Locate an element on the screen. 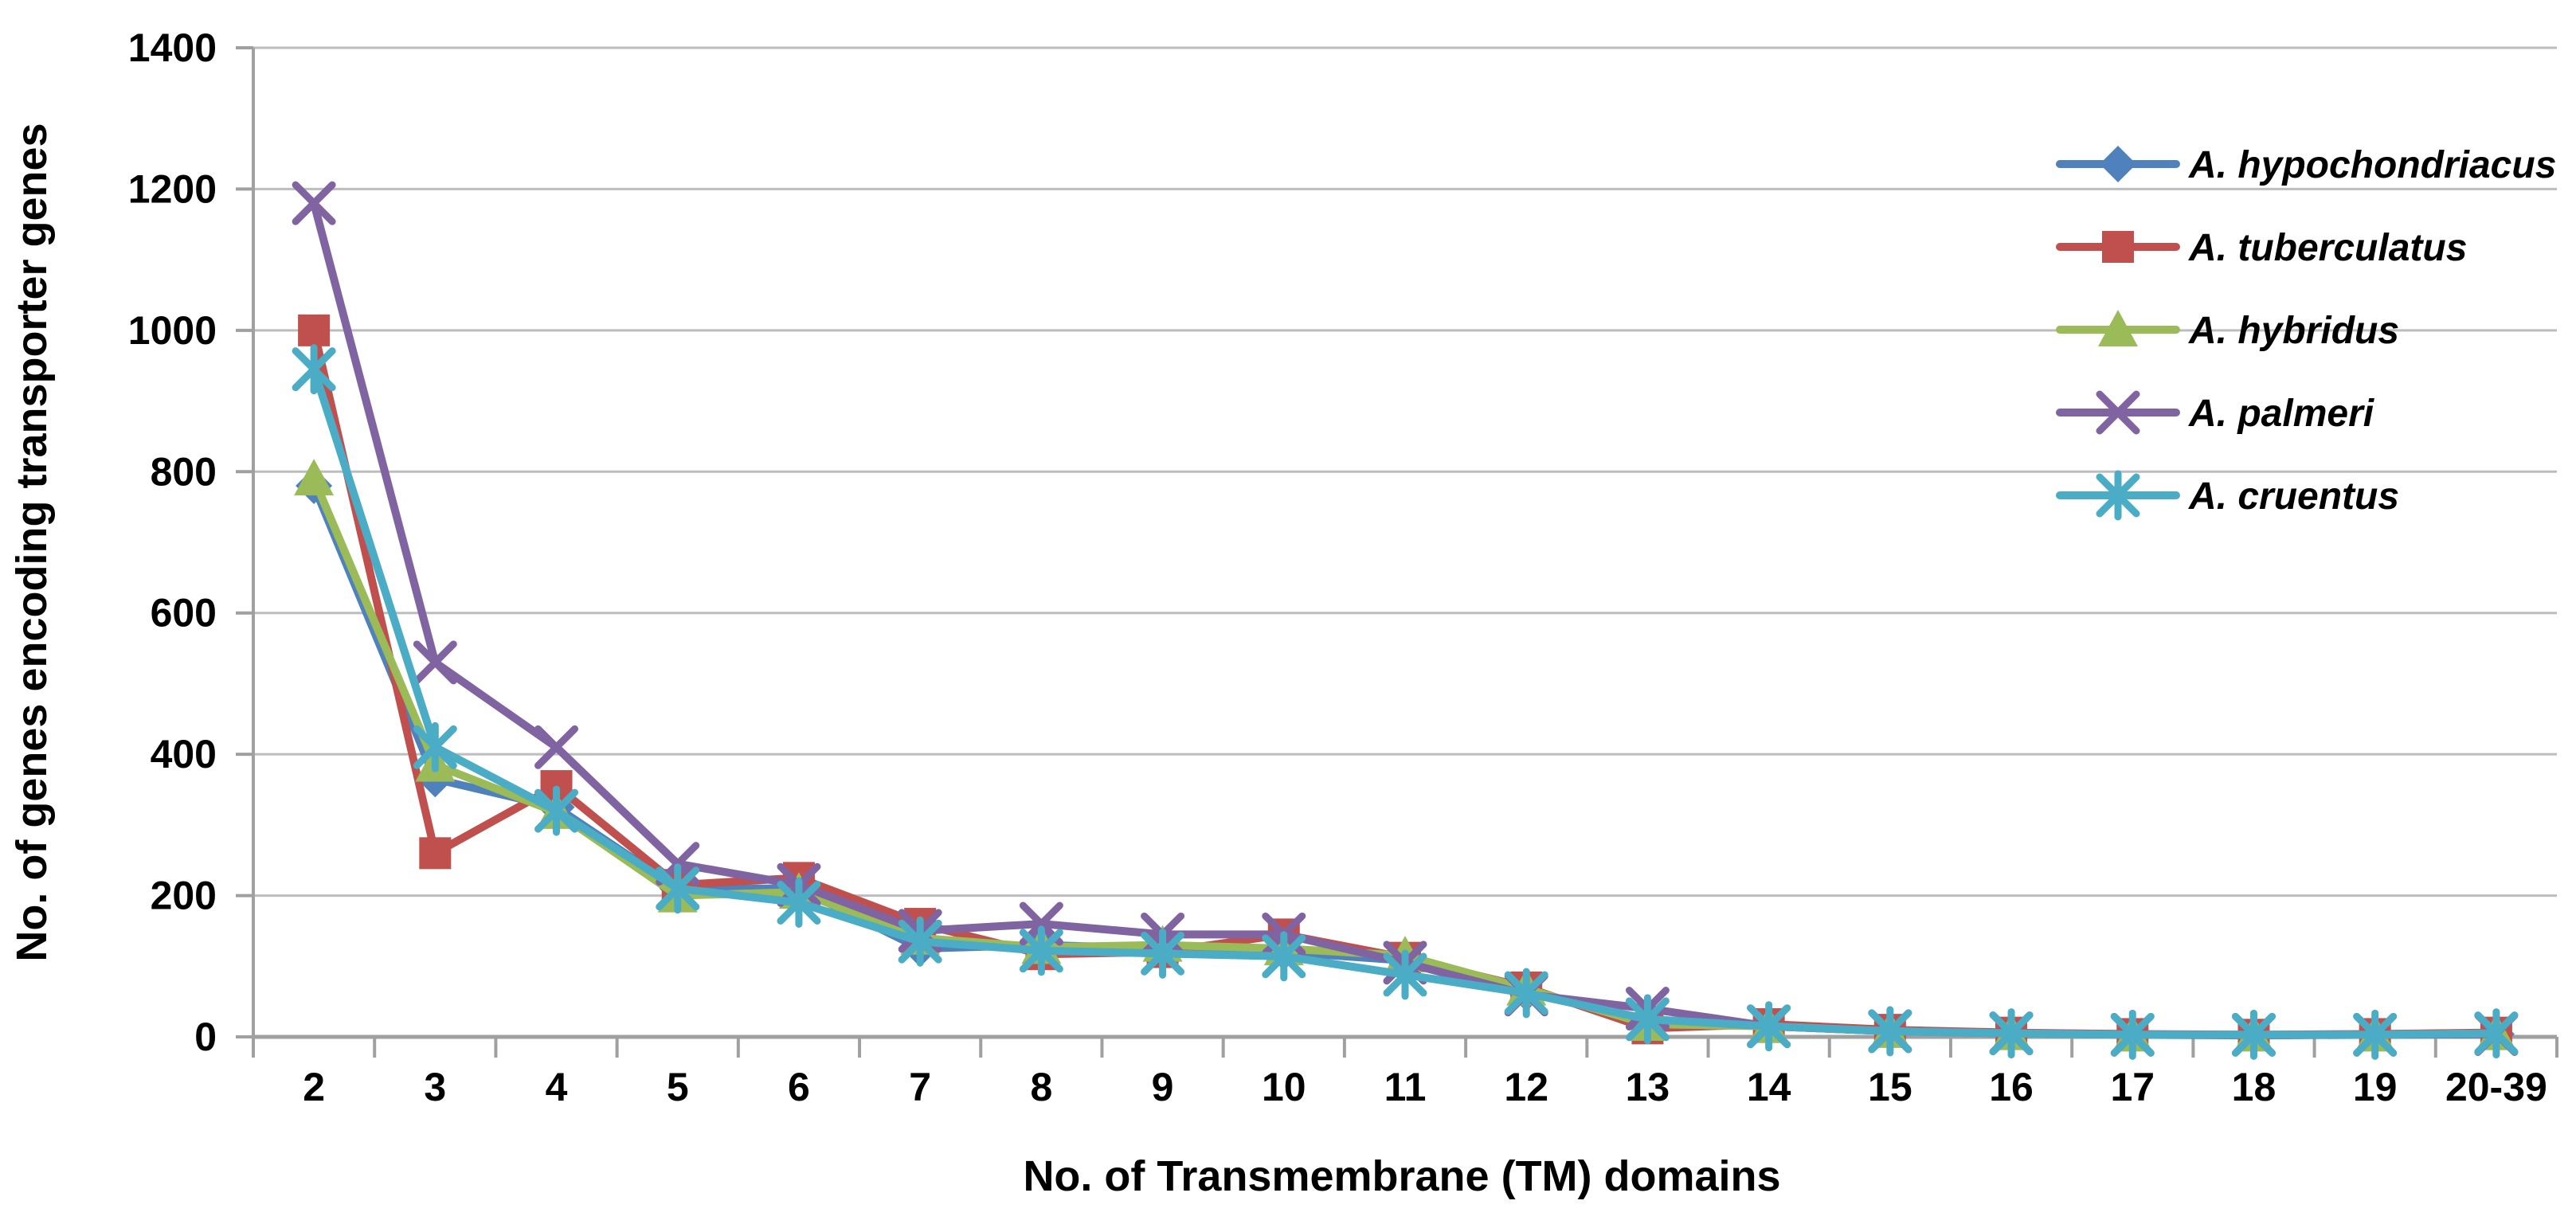  x-tick-label-18: 18 is located at coordinates (2254, 1087).